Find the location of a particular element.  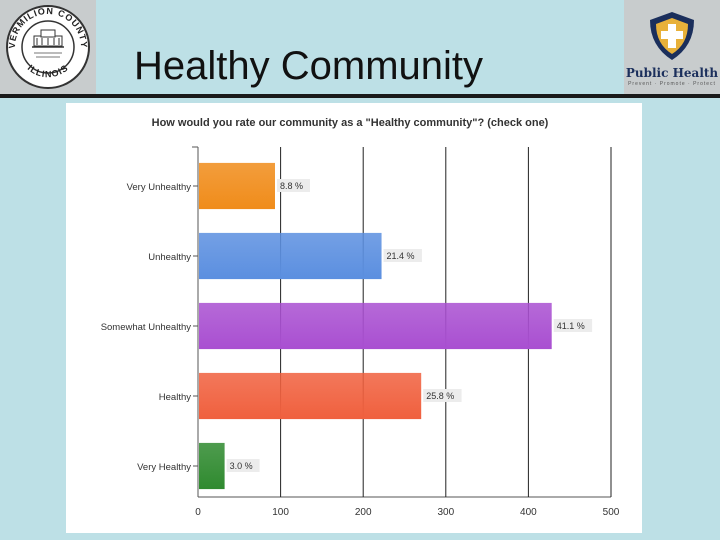

data-label: 8.8 % is located at coordinates (291, 186).